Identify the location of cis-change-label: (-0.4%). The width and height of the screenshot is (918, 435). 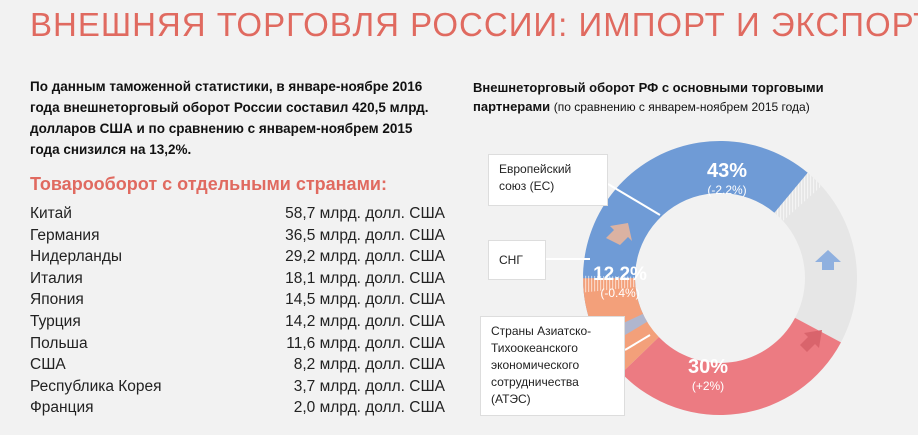
(619, 293).